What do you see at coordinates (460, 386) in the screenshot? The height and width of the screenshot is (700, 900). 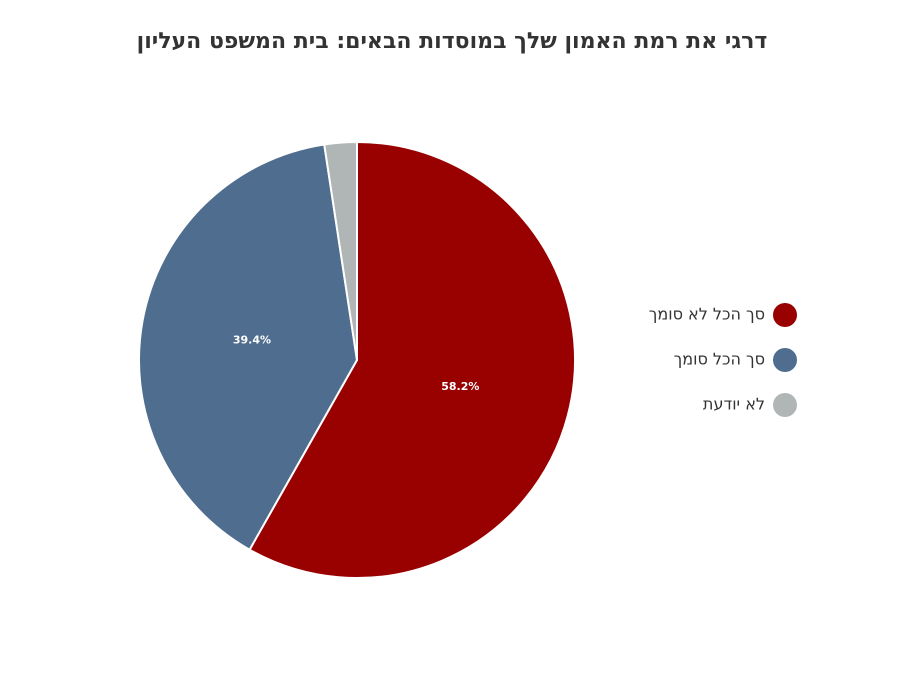 I see `value-label: 58.2%` at bounding box center [460, 386].